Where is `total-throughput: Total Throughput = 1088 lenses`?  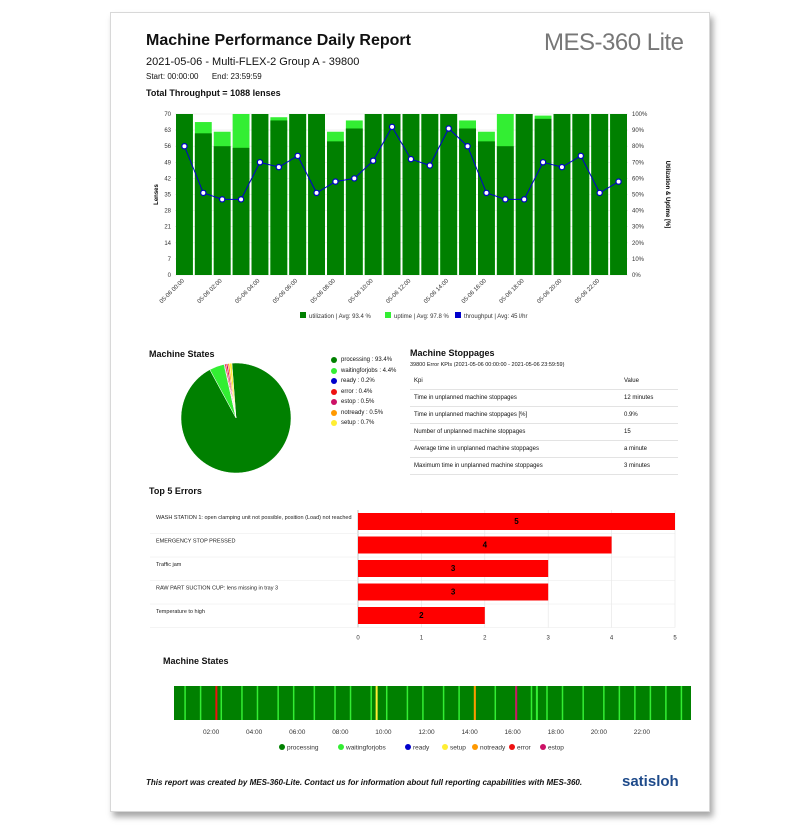 total-throughput: Total Throughput = 1088 lenses is located at coordinates (213, 93).